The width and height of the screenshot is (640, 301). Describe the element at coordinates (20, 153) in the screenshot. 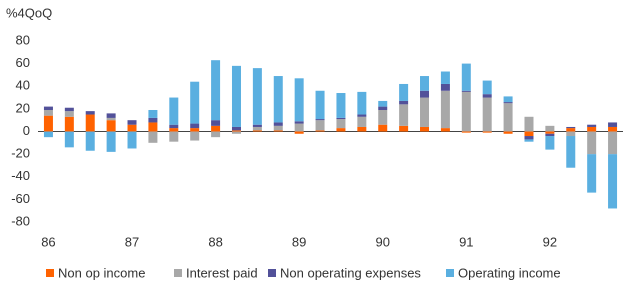

I see `y-tick-label: -20` at that location.